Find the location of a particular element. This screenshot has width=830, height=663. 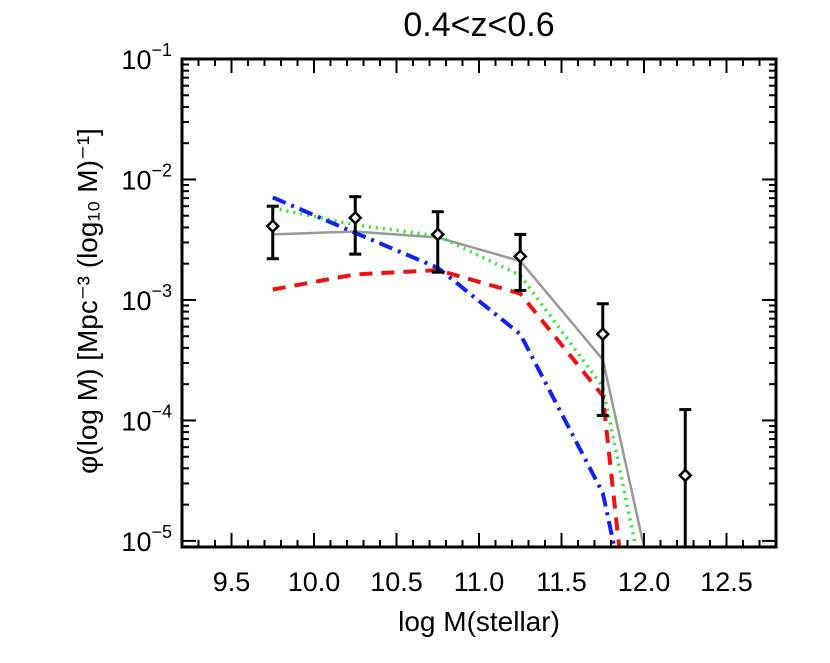

x-tick-label: 10.0 is located at coordinates (314, 582).